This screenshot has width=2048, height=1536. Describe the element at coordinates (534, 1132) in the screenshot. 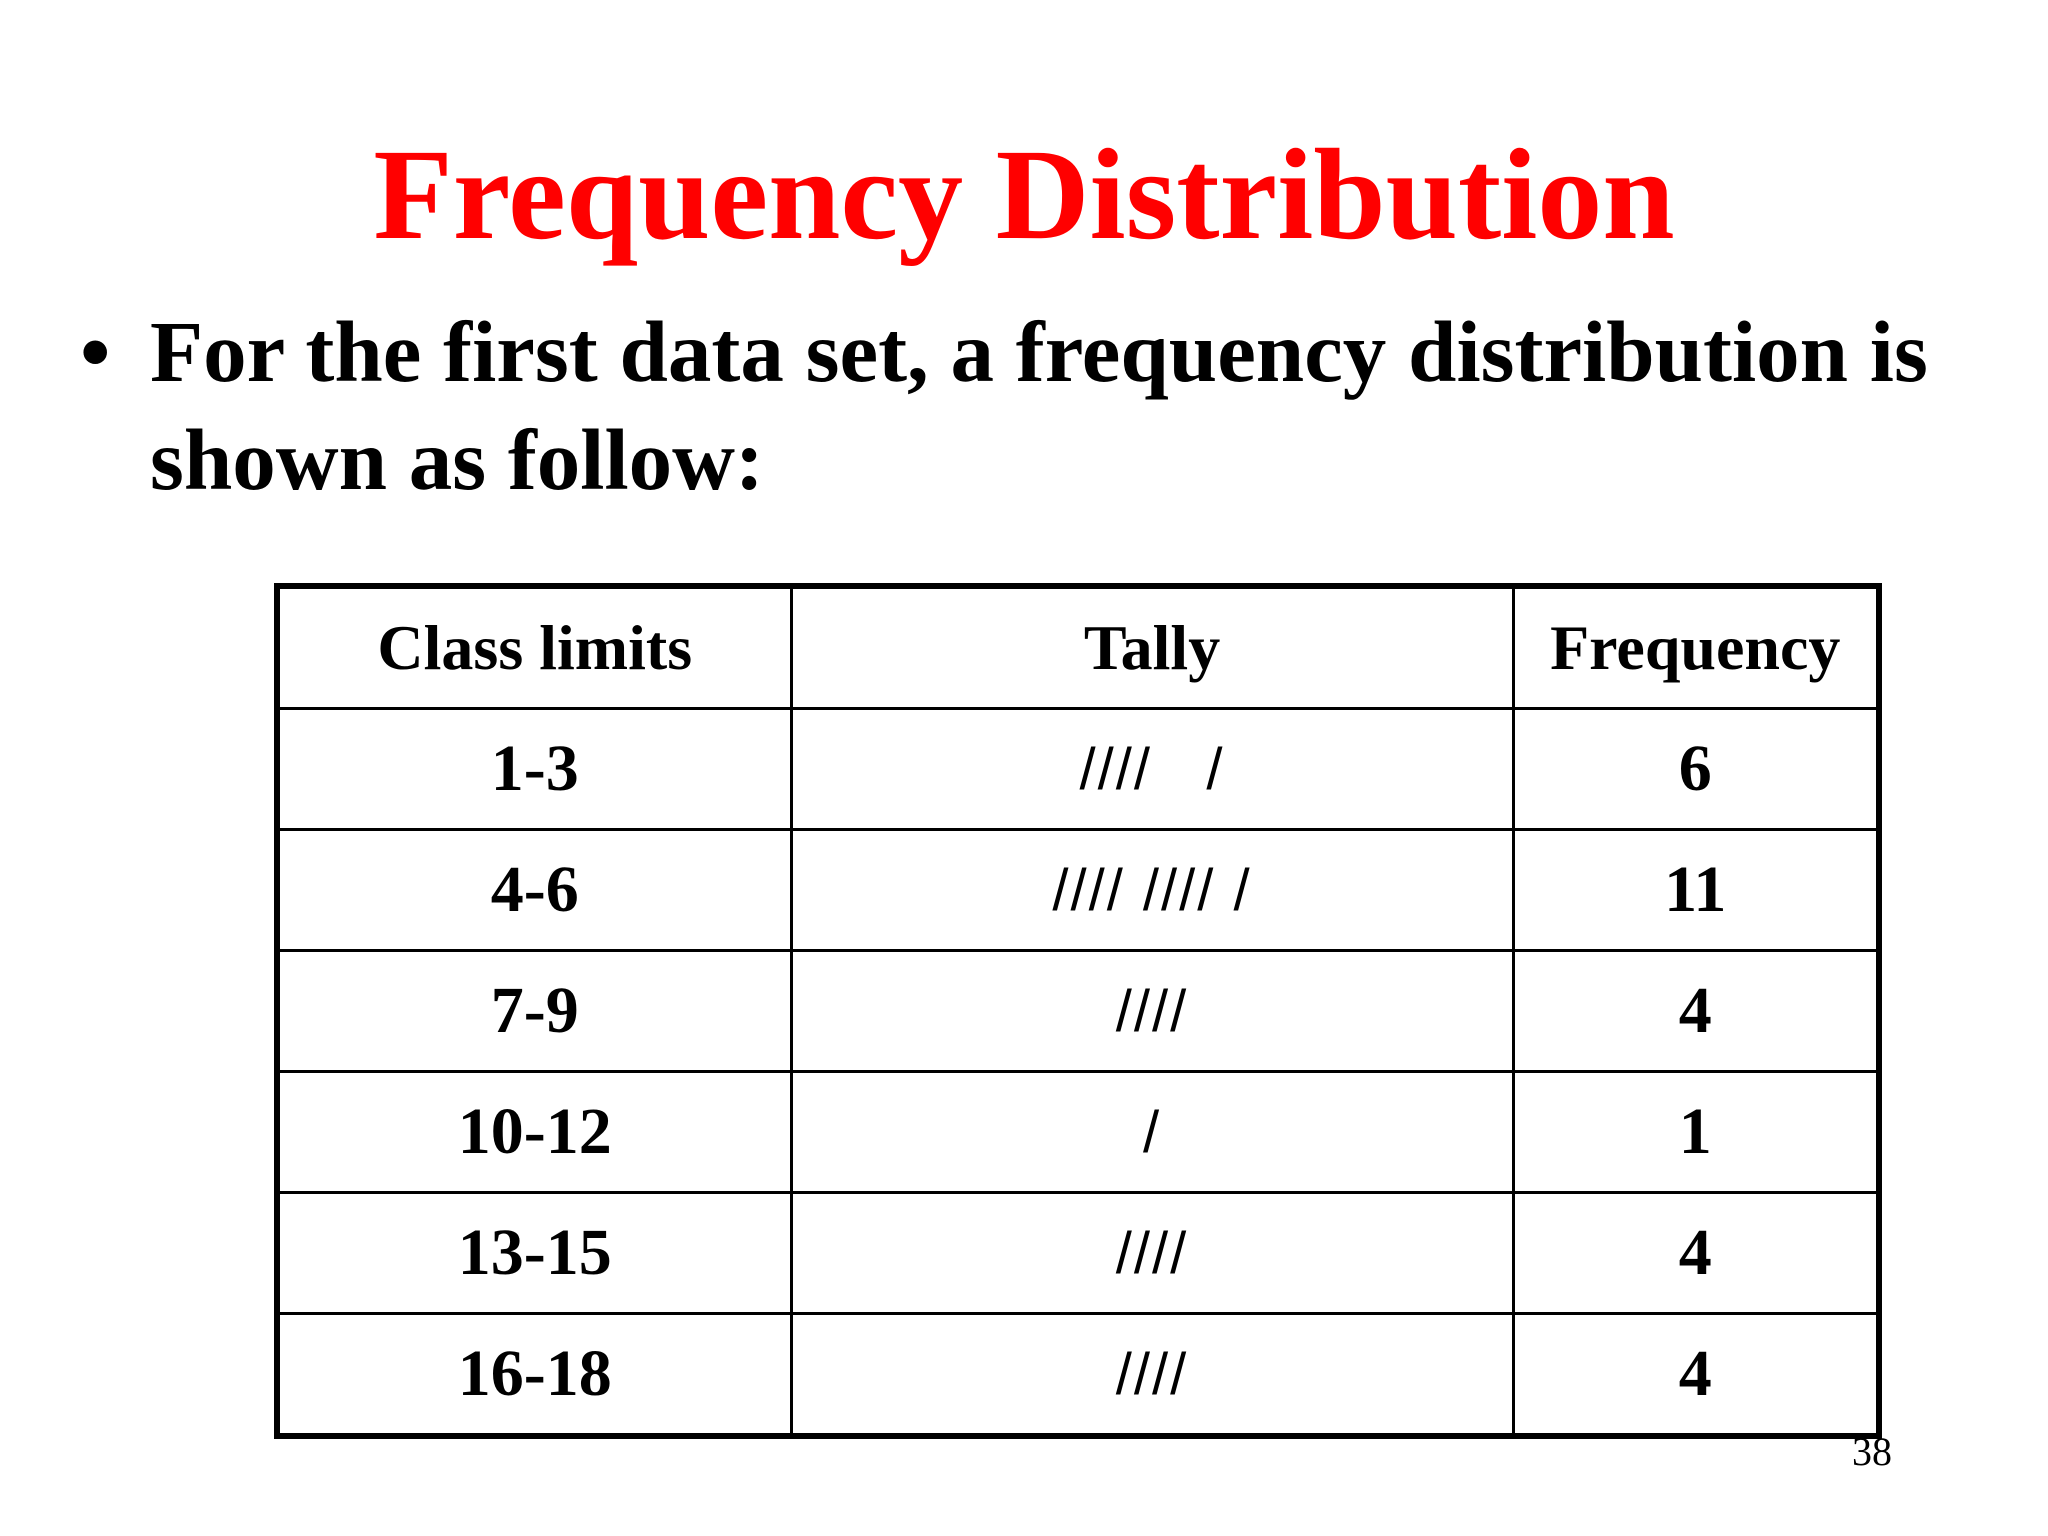

I see `class-limits-cell: 10-12` at that location.